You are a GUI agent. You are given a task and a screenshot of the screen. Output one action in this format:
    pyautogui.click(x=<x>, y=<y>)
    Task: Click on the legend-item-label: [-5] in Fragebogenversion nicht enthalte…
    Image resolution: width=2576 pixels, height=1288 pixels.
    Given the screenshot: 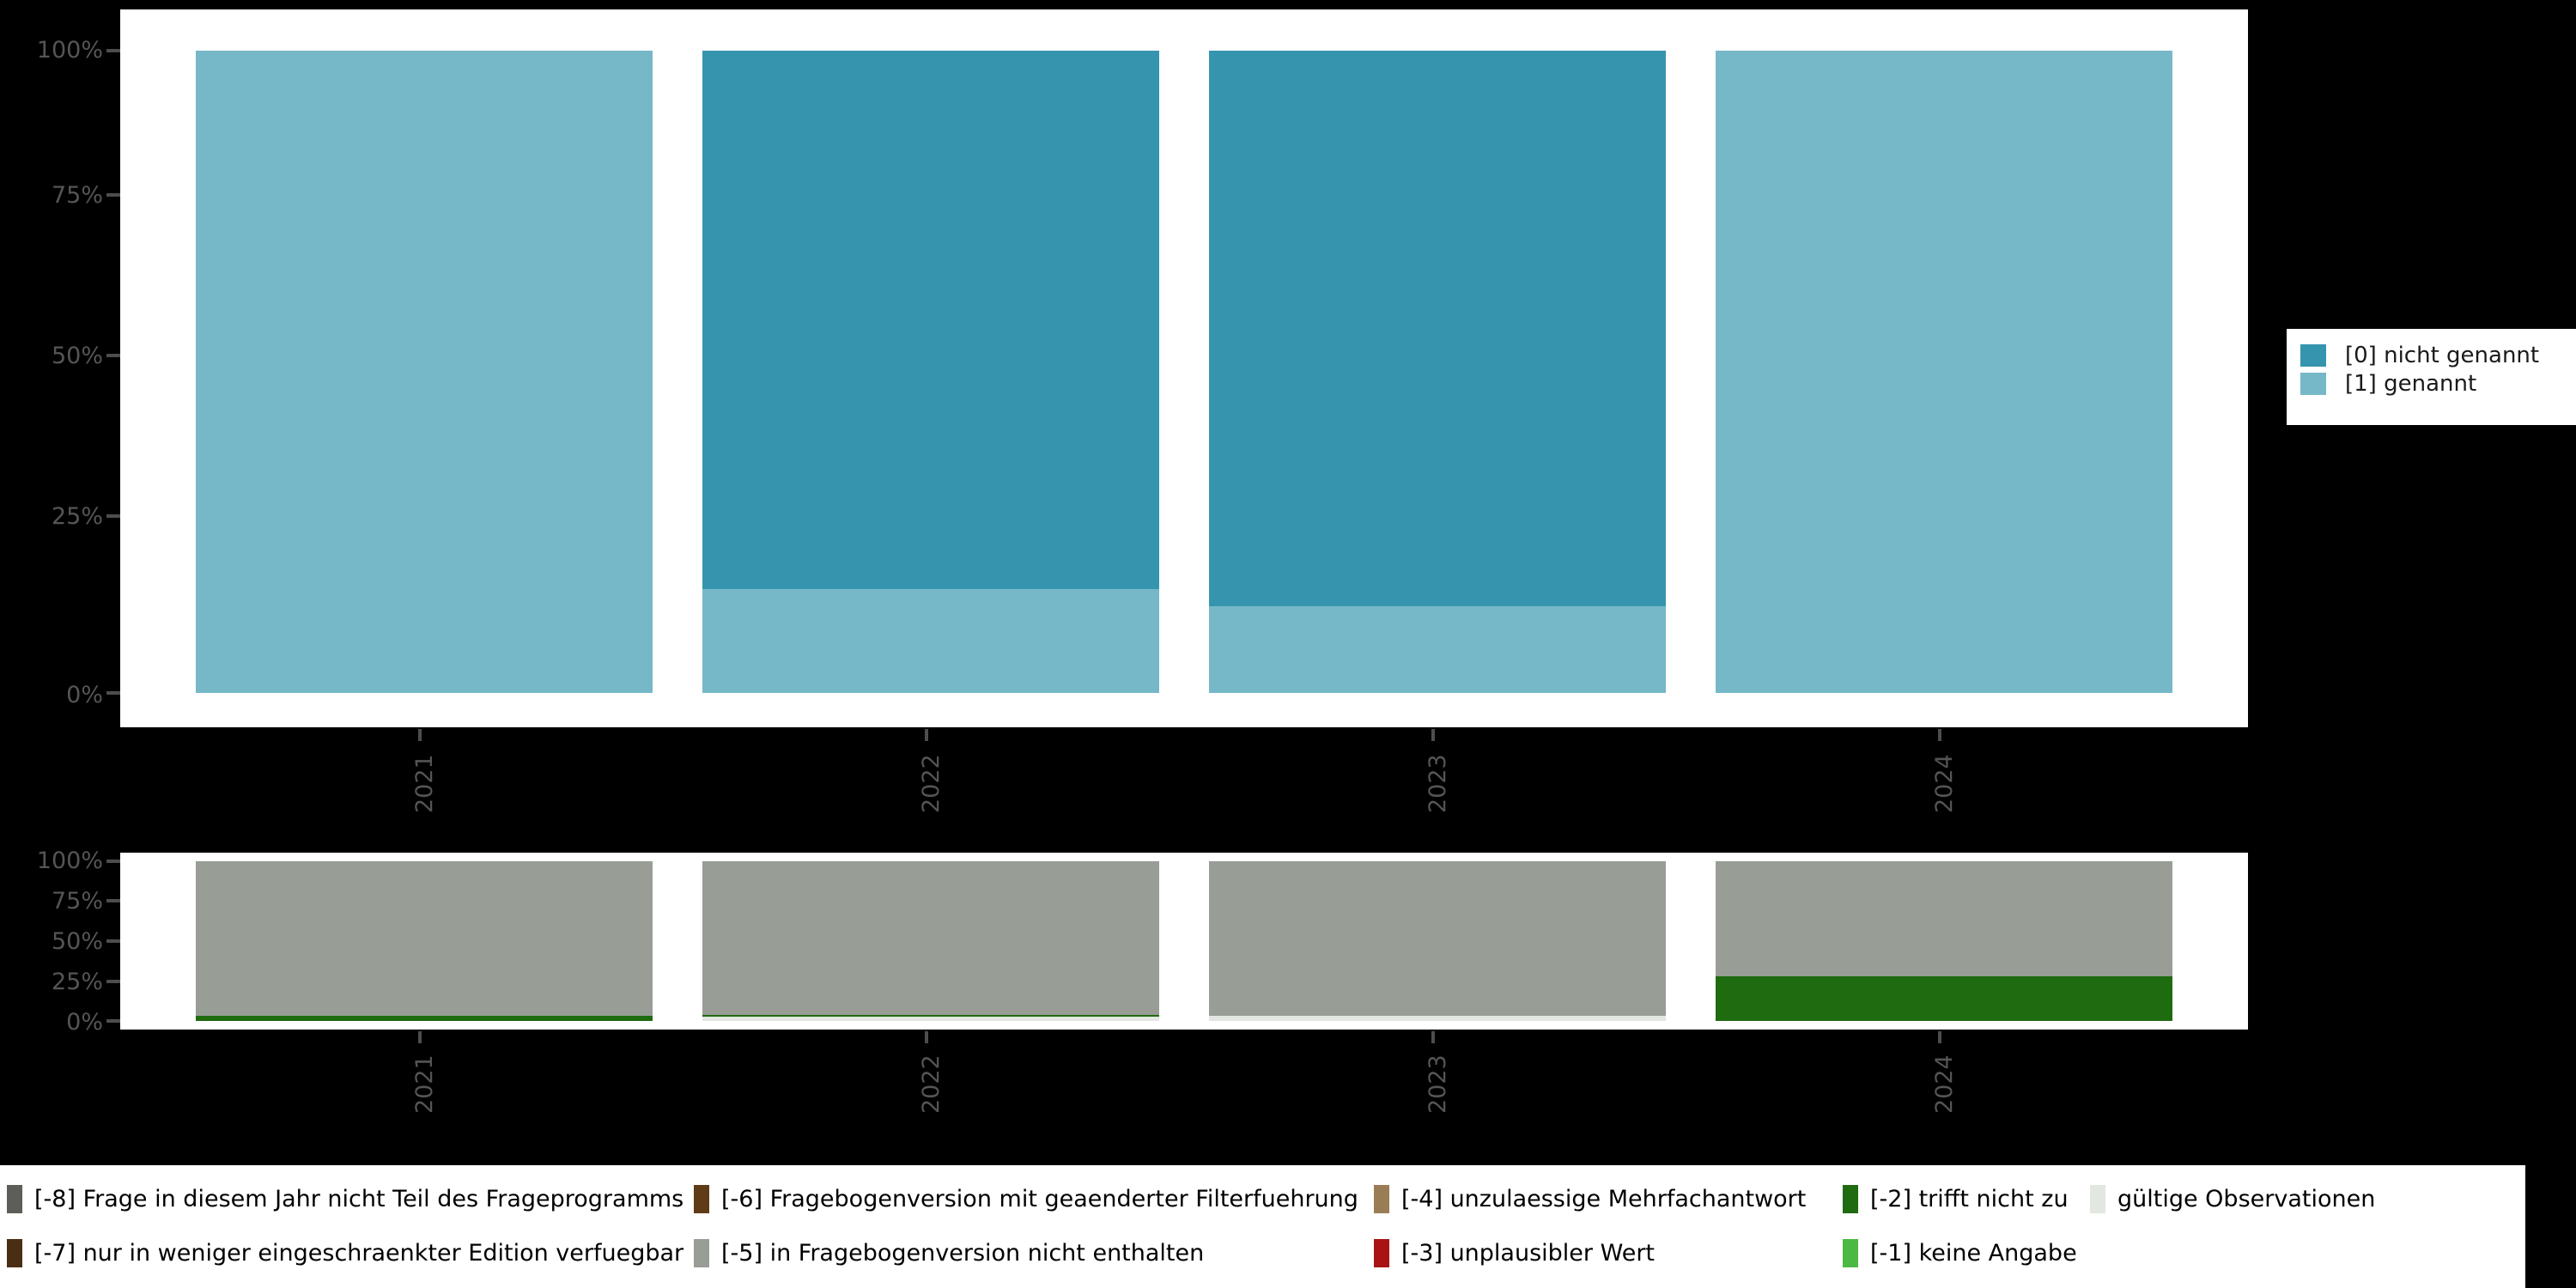 What is the action you would take?
    pyautogui.click(x=963, y=1253)
    